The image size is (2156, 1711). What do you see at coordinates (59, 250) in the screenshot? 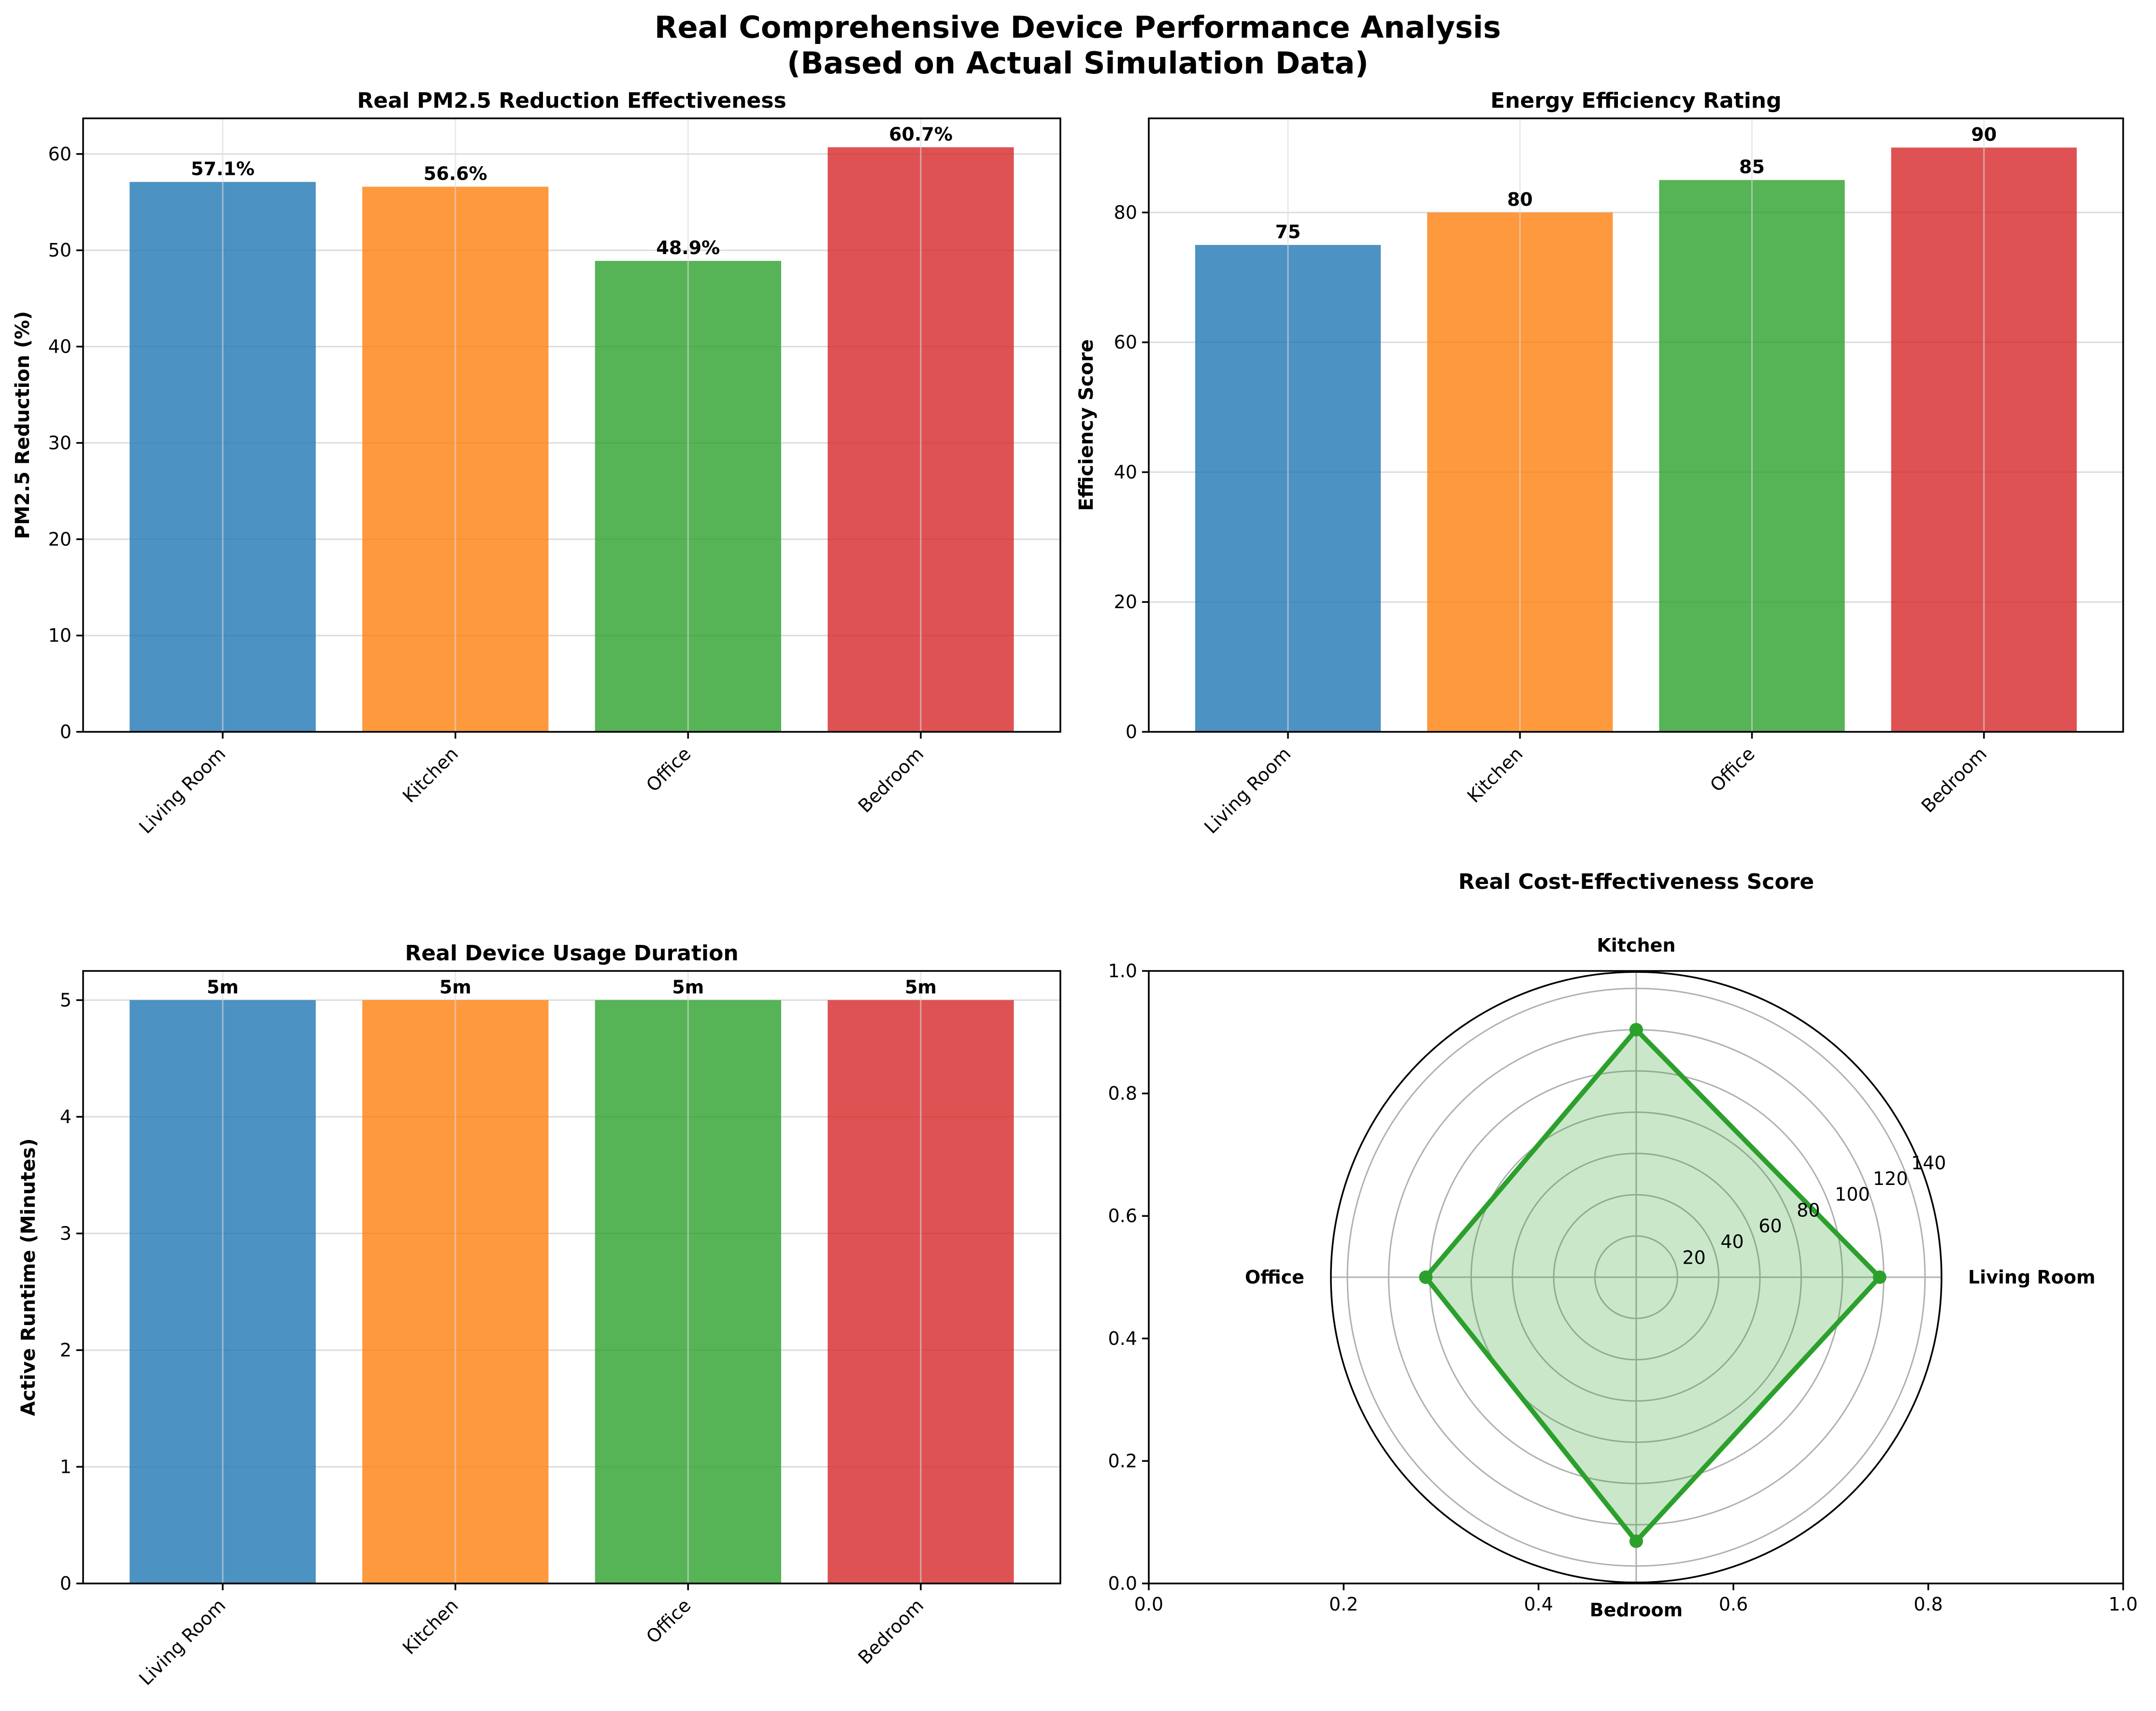
I see `pm25-ytick-label: 50` at bounding box center [59, 250].